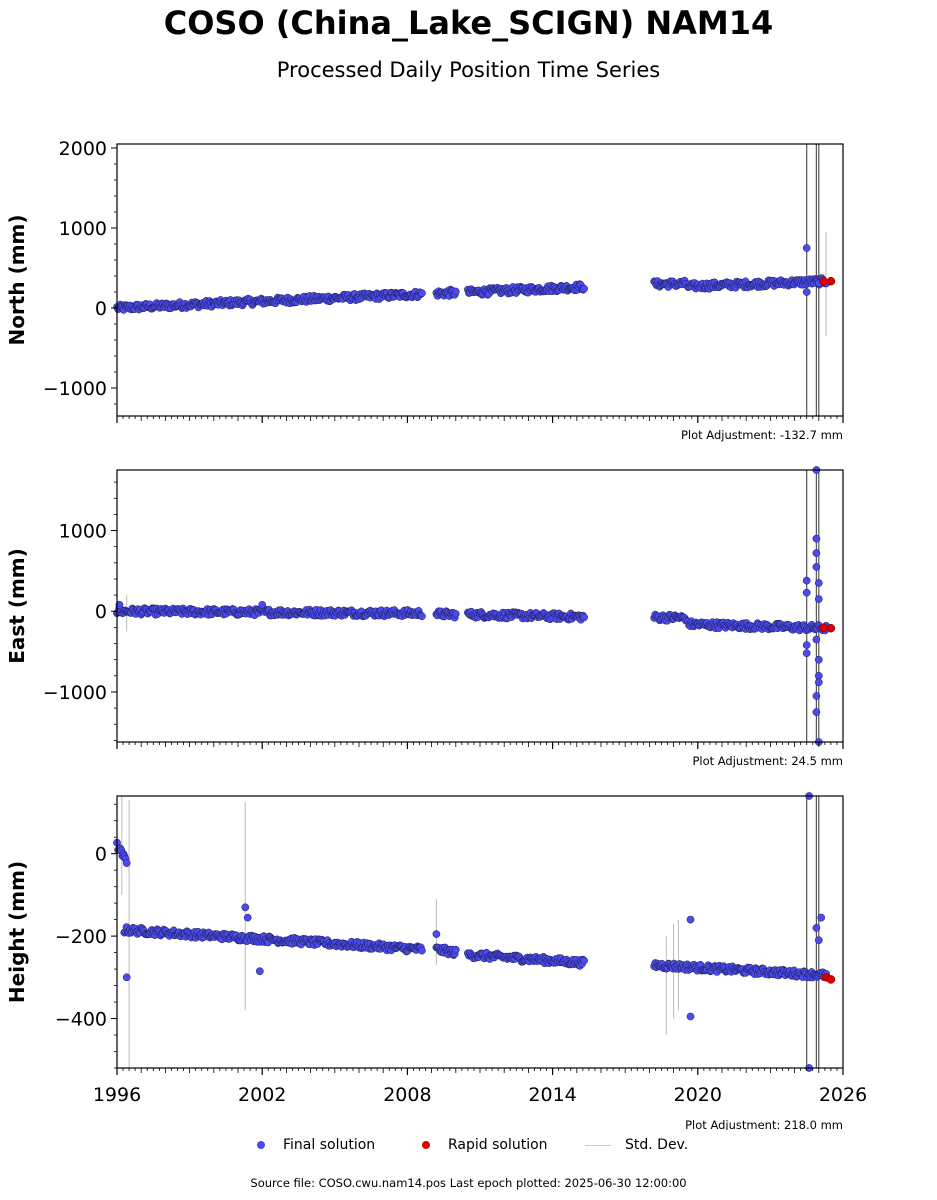 The height and width of the screenshot is (1200, 937). I want to click on x-tick-label-3: 2014, so click(552, 1095).